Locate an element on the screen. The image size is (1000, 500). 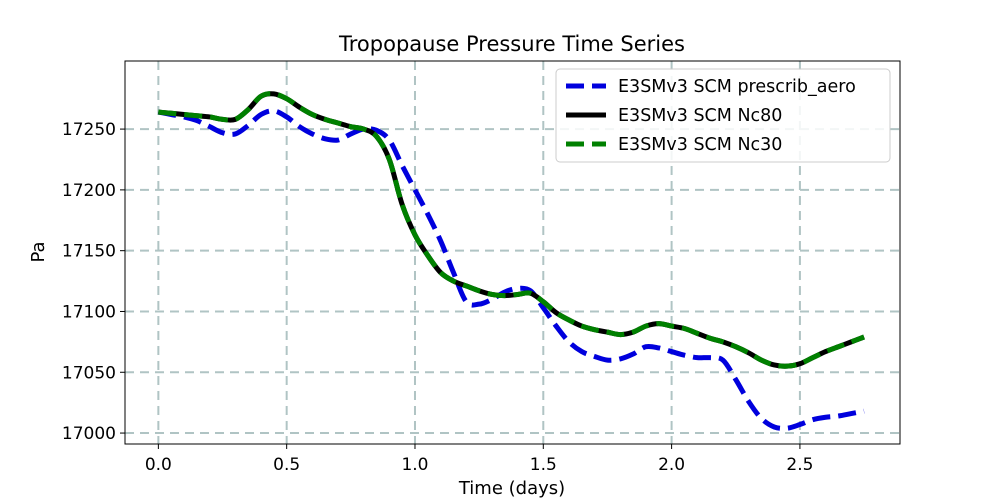
legend-label: E3SMv3 SCM Nc30 is located at coordinates (700, 145).